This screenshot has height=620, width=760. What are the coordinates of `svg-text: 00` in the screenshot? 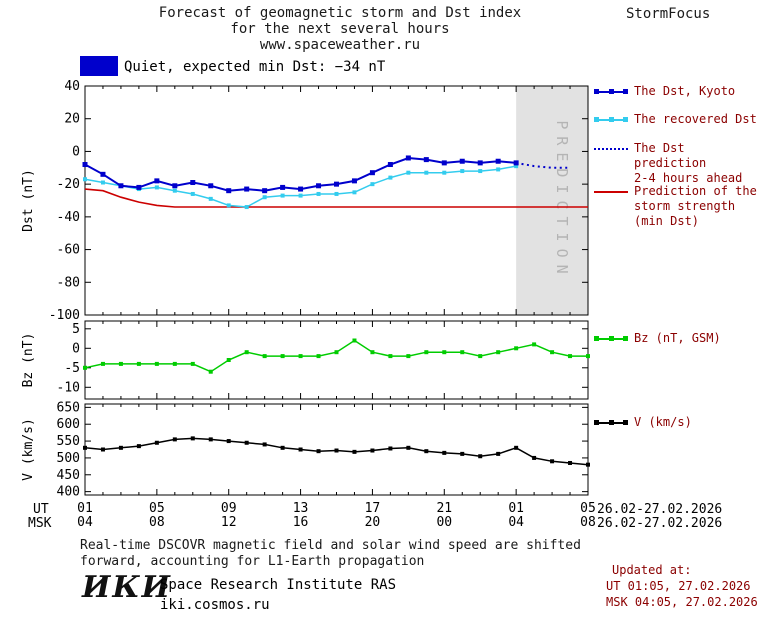 It's located at (444, 522).